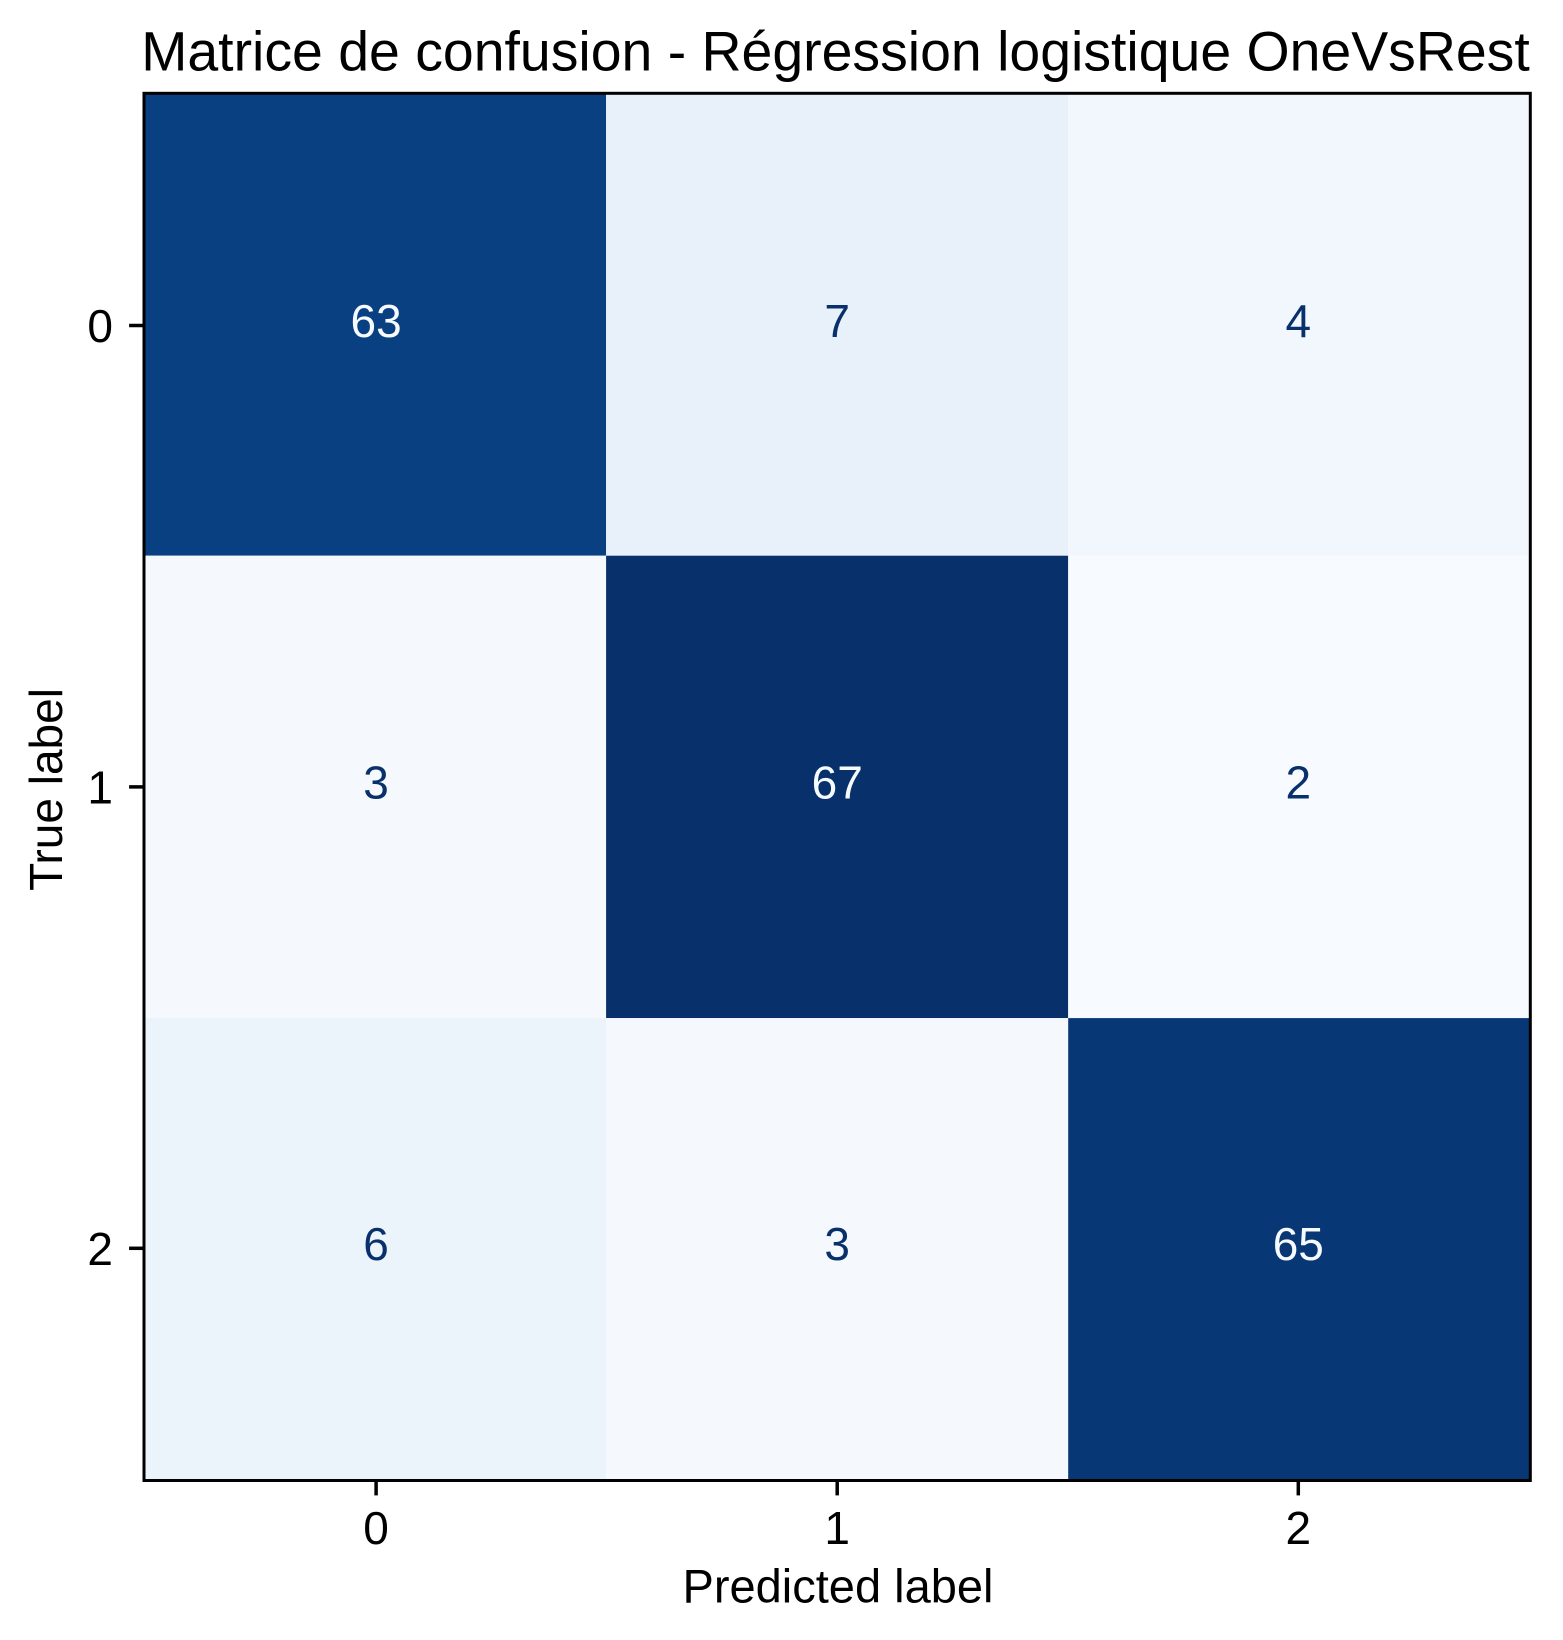 Image resolution: width=1563 pixels, height=1640 pixels. I want to click on svg-text: 7, so click(837, 321).